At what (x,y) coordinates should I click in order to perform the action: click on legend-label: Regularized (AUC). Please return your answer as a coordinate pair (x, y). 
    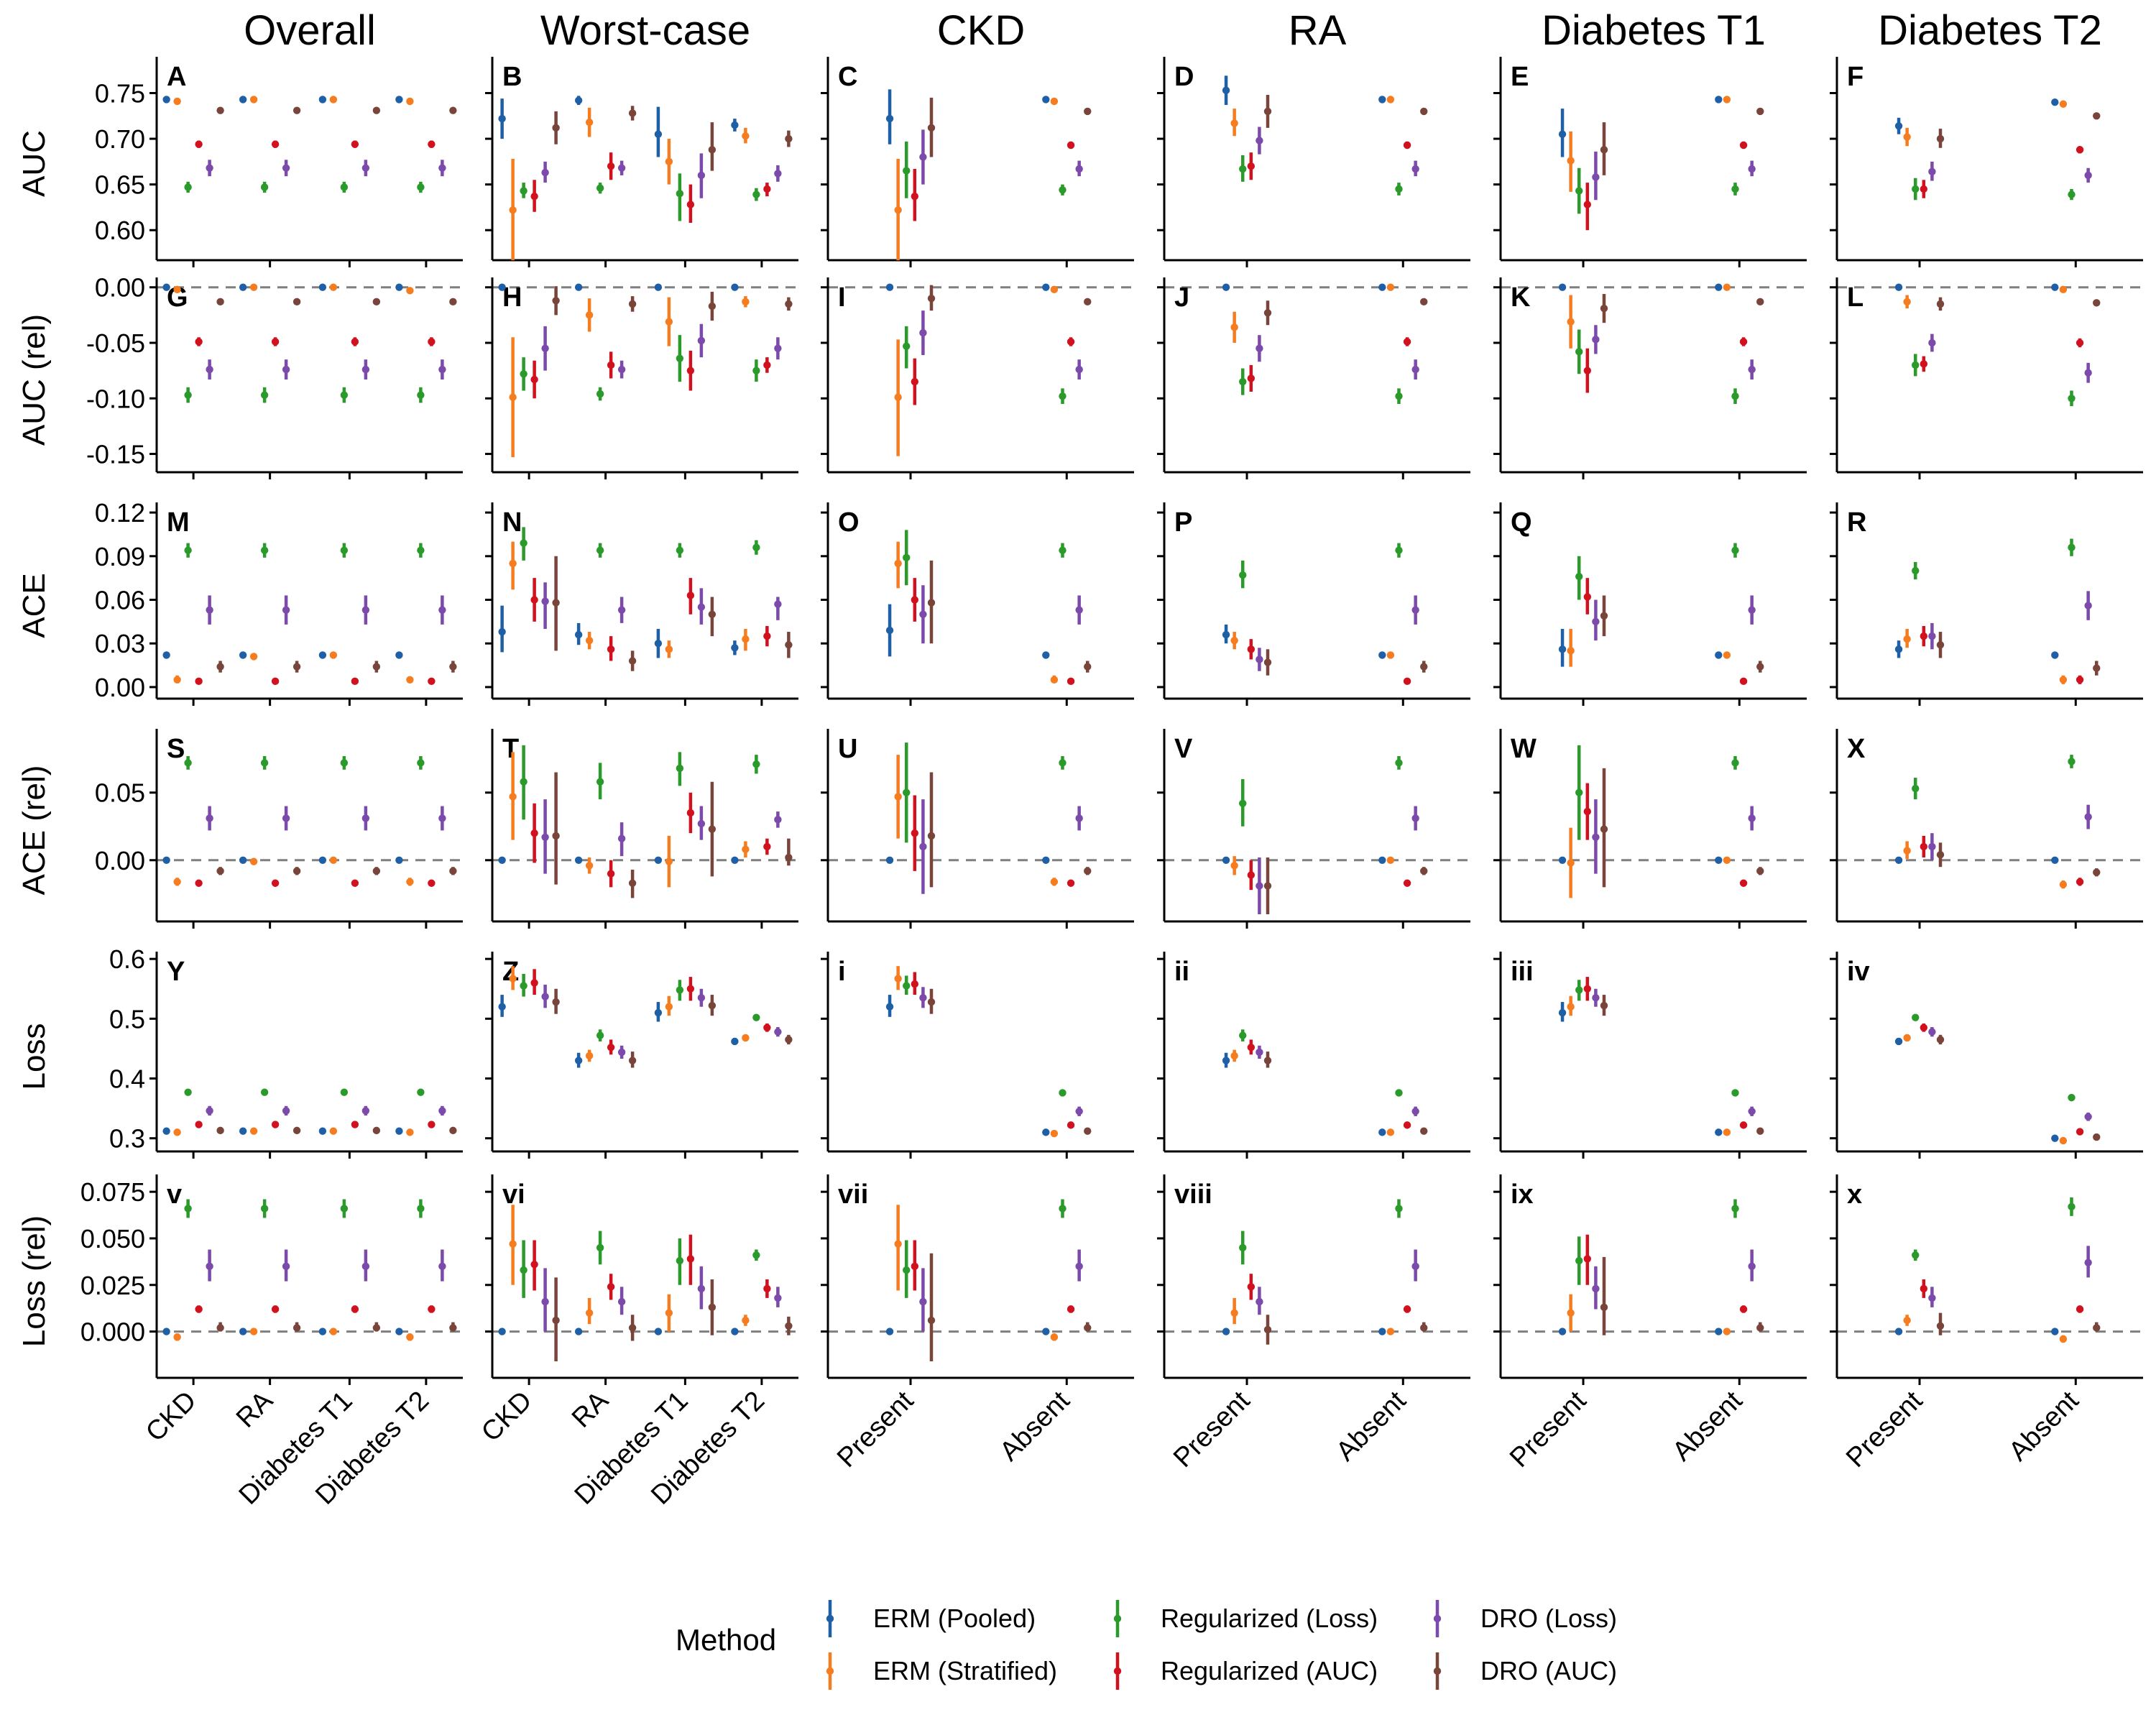
    Looking at the image, I should click on (1269, 1670).